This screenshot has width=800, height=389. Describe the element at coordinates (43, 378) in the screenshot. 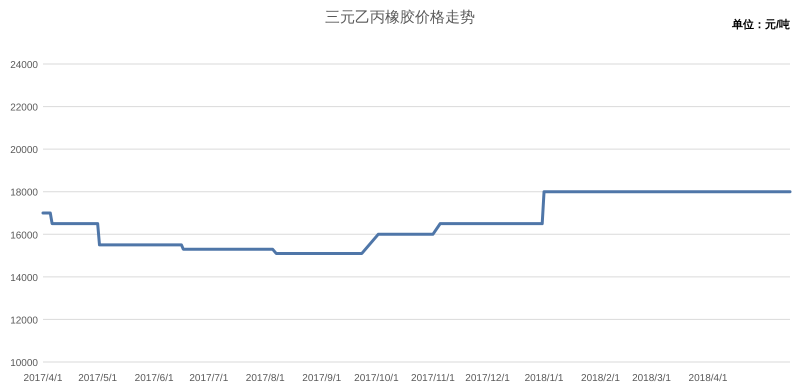

I see `x-tick-label: 2017/4/1` at that location.